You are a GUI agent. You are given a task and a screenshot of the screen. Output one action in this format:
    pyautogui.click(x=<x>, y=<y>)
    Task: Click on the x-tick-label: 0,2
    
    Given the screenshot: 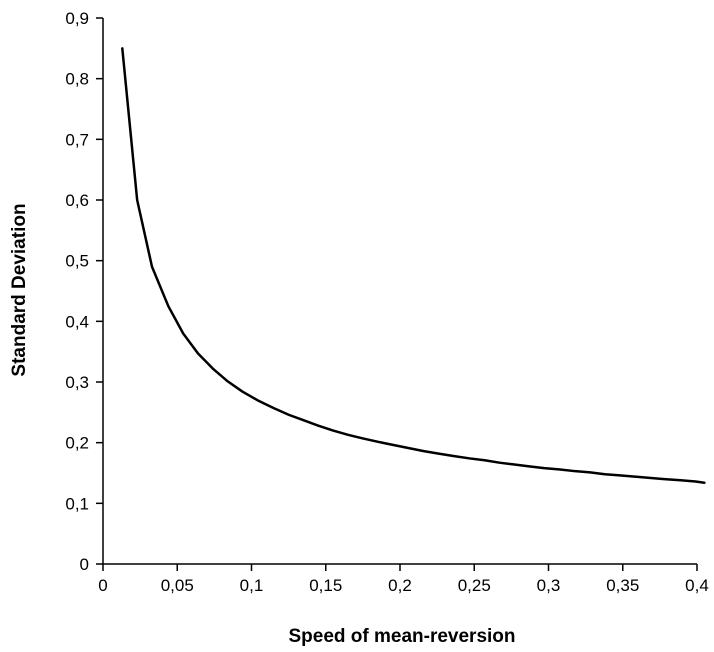 What is the action you would take?
    pyautogui.click(x=400, y=585)
    